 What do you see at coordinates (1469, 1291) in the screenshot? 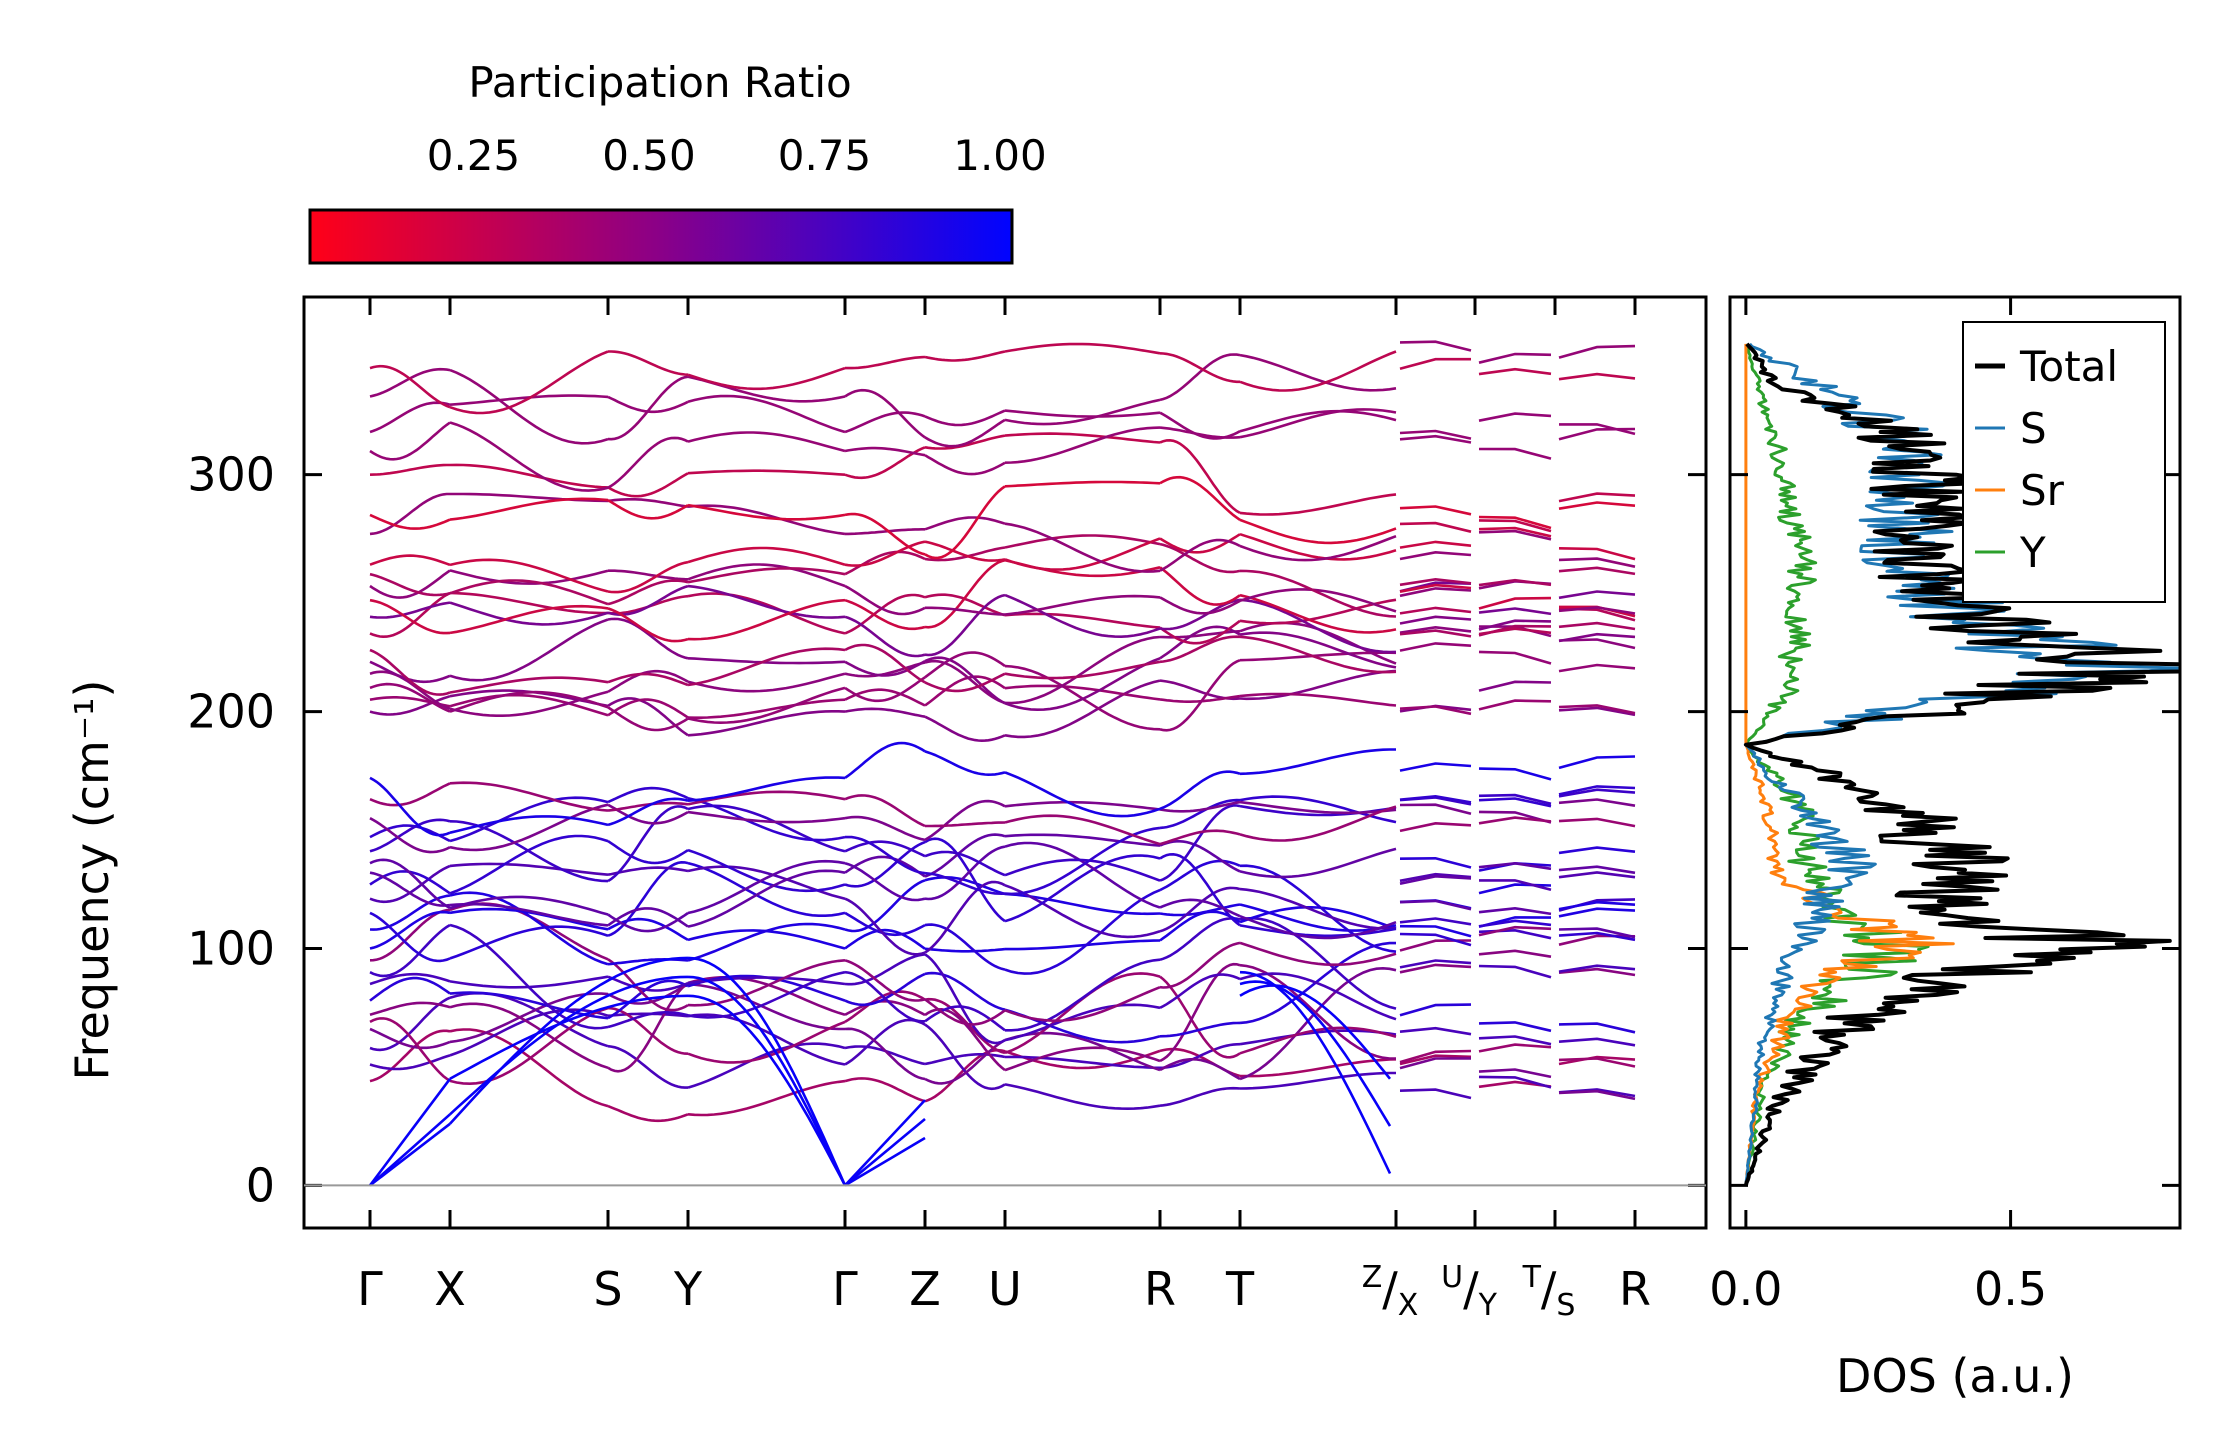
I see `x-tick-label: U/Y` at bounding box center [1469, 1291].